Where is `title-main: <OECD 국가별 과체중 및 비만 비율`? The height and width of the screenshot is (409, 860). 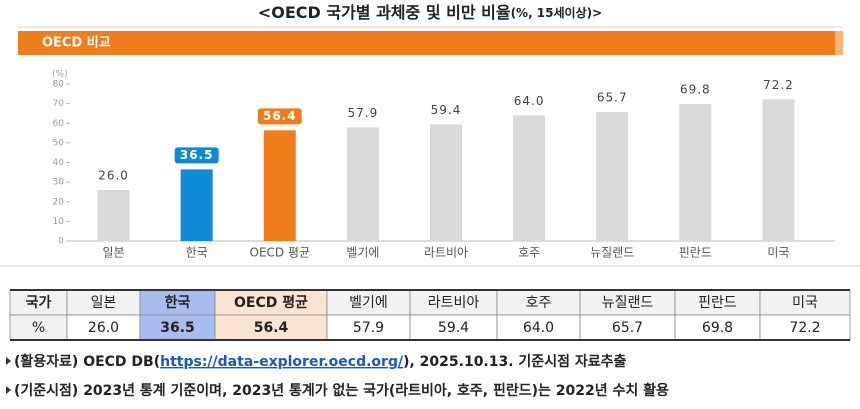
title-main: <OECD 국가별 과체중 및 비만 비율 is located at coordinates (384, 12).